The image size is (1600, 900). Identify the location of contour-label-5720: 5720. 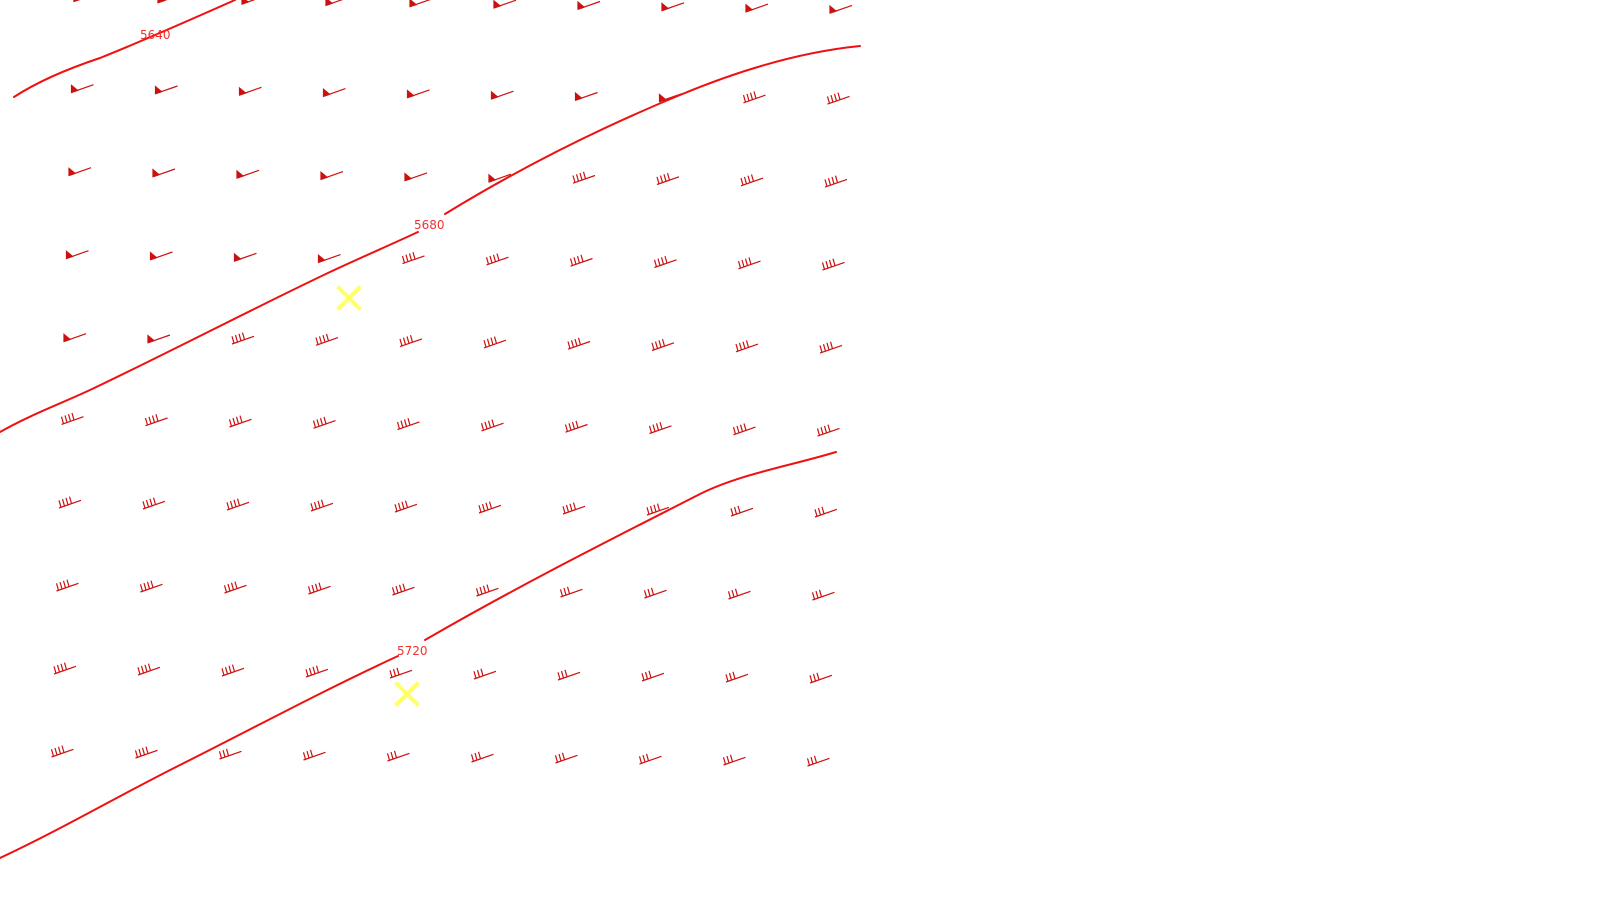
(412, 651).